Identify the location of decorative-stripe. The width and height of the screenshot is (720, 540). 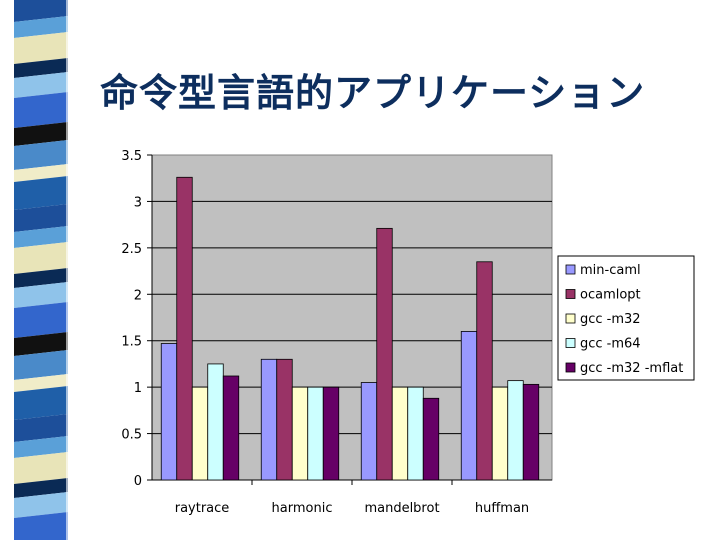
(47, 270).